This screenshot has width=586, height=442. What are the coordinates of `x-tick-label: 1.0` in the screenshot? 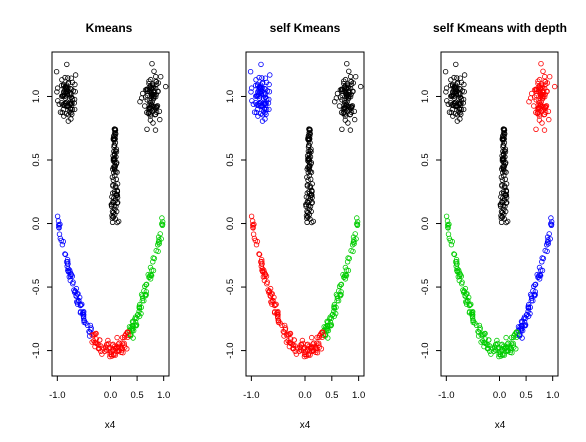 It's located at (358, 395).